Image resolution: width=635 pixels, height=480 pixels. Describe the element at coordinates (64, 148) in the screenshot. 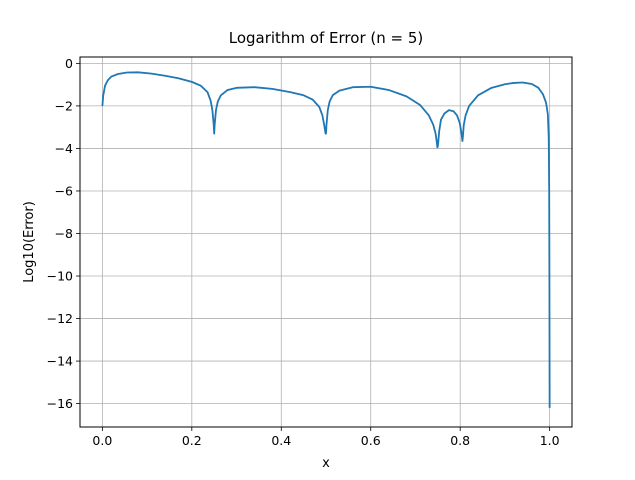

I see `y-tick-label: −4` at that location.